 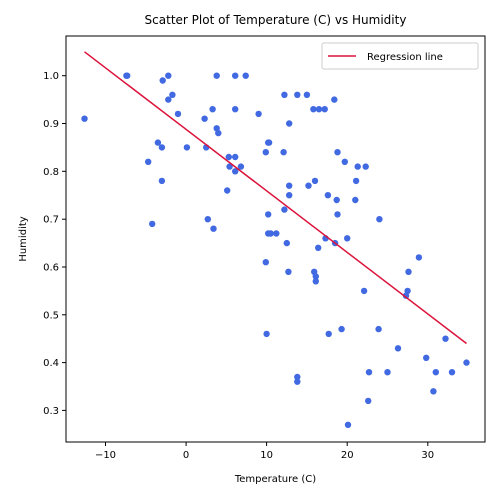 I want to click on y-tick-label: 1.0, so click(x=51, y=76).